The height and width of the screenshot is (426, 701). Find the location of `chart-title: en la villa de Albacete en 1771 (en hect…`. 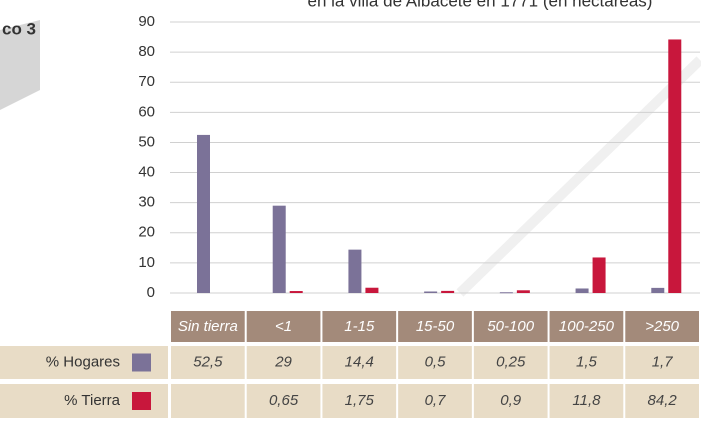

chart-title: en la villa de Albacete en 1771 (en hect… is located at coordinates (480, 5).